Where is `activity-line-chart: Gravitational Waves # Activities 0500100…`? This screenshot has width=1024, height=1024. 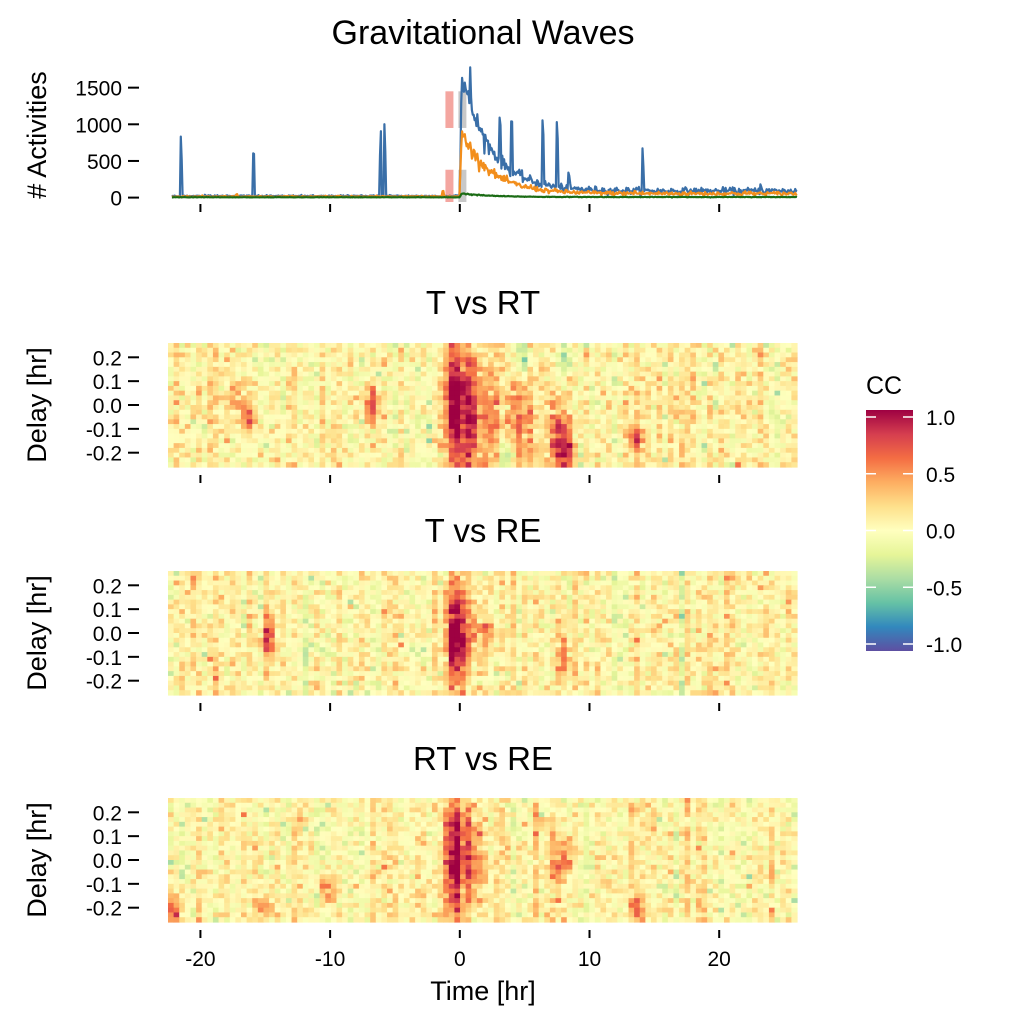 activity-line-chart: Gravitational Waves # Activities 0500100… is located at coordinates (410, 113).